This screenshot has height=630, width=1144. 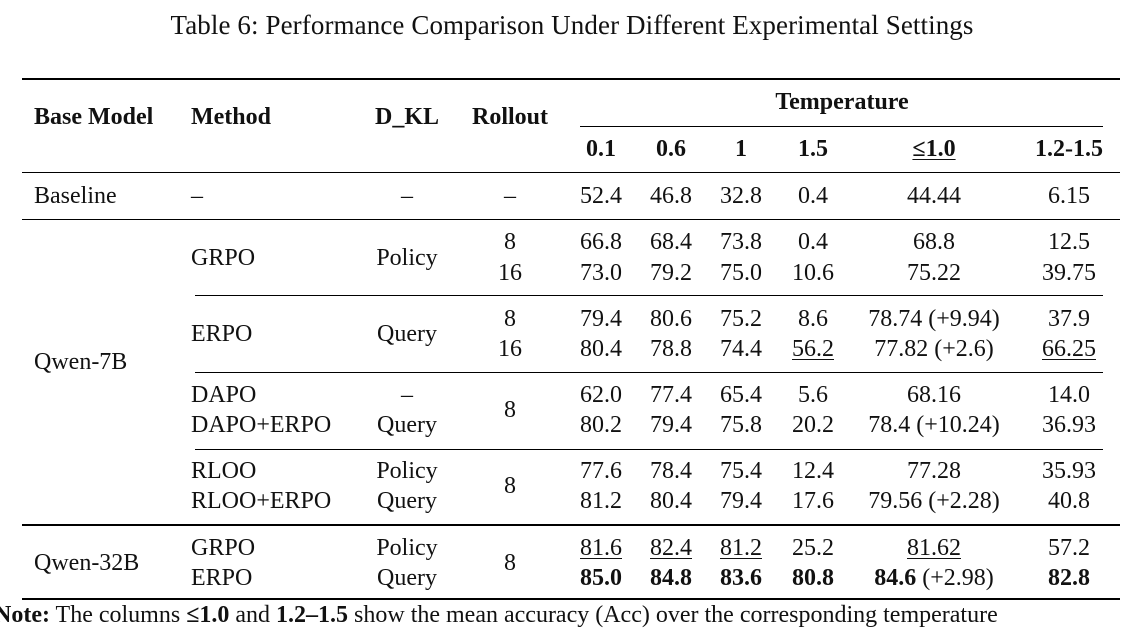 I want to click on header-temp-0-1: 0.1, so click(x=601, y=149).